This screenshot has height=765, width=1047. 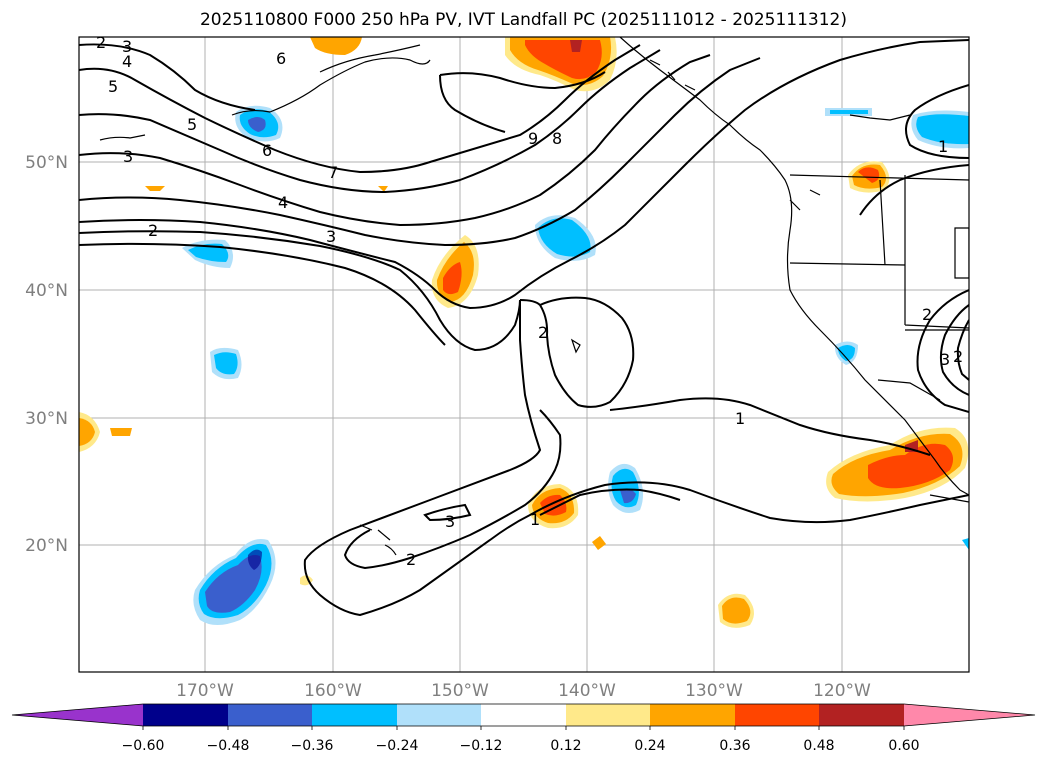 What do you see at coordinates (818, 746) in the screenshot?
I see `colorbar-tick: 0.48` at bounding box center [818, 746].